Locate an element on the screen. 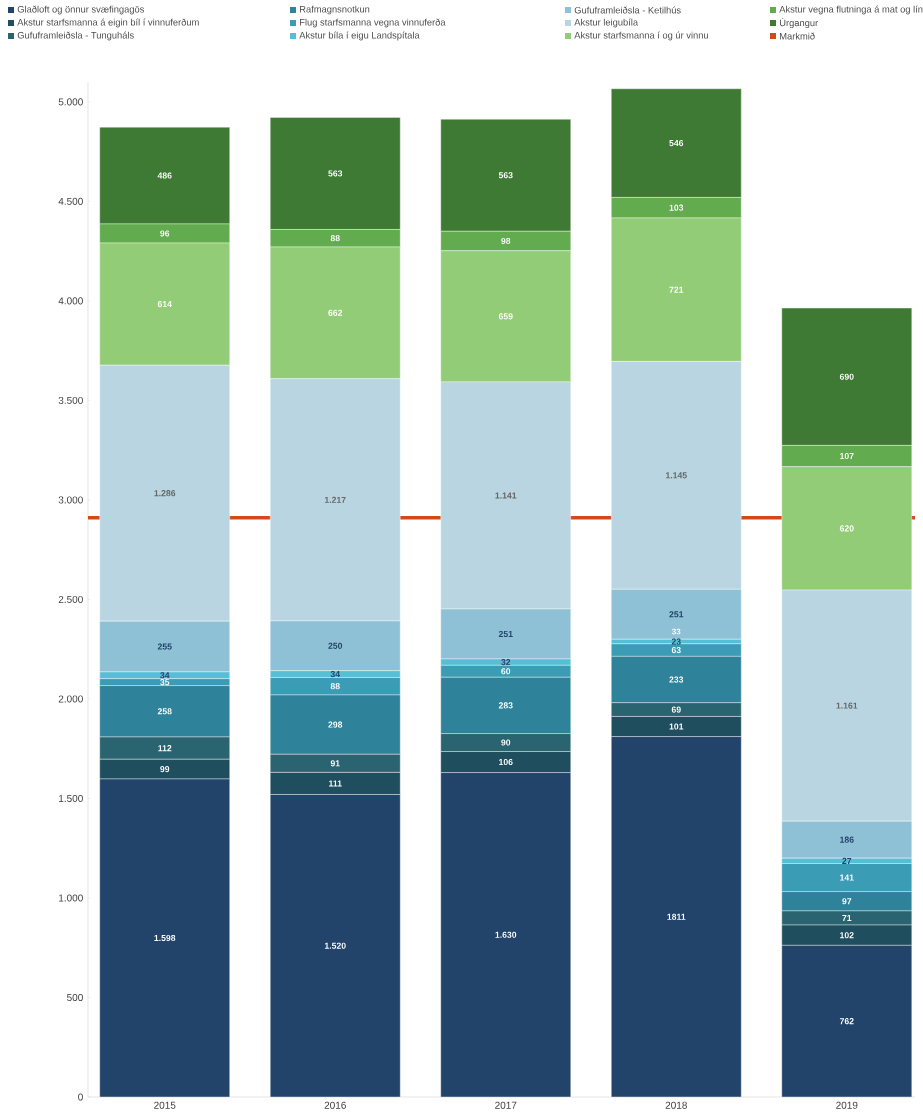 This screenshot has width=923, height=1120. data-label: 298 is located at coordinates (335, 724).